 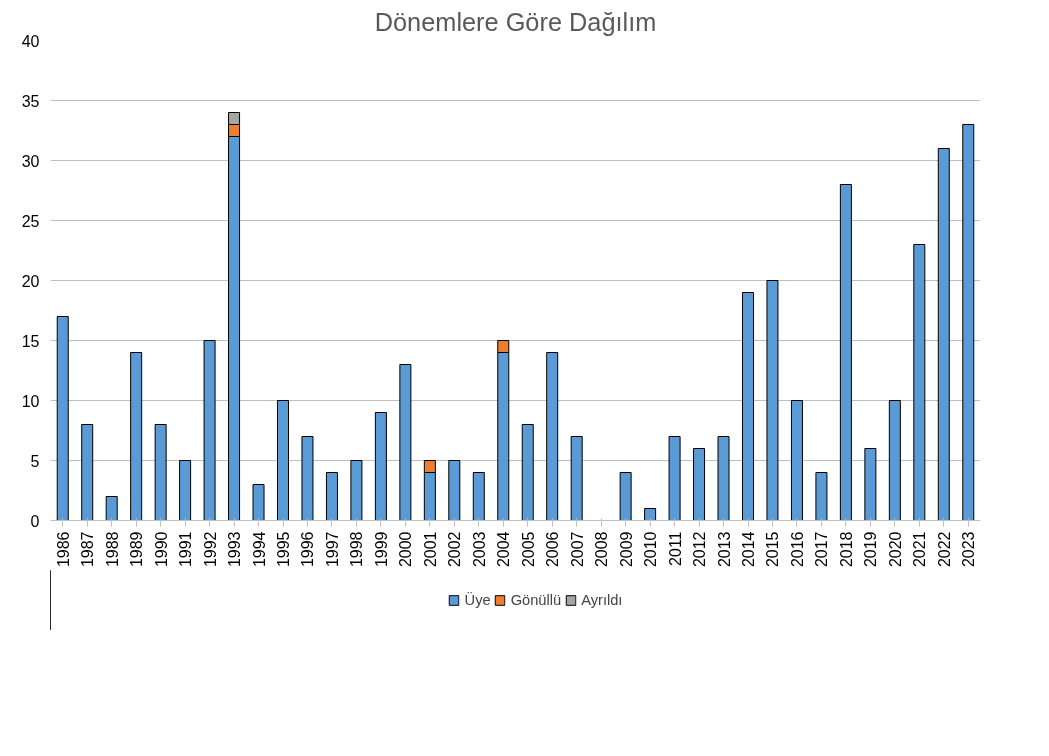 I want to click on x-tick-label: 2018, so click(x=846, y=549).